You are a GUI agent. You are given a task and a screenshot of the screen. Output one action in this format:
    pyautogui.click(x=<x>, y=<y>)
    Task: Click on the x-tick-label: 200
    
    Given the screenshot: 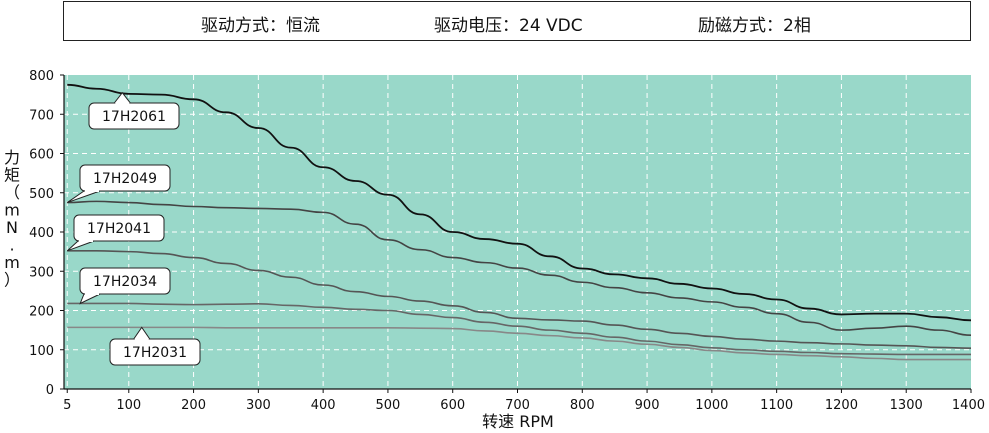 What is the action you would take?
    pyautogui.click(x=193, y=405)
    